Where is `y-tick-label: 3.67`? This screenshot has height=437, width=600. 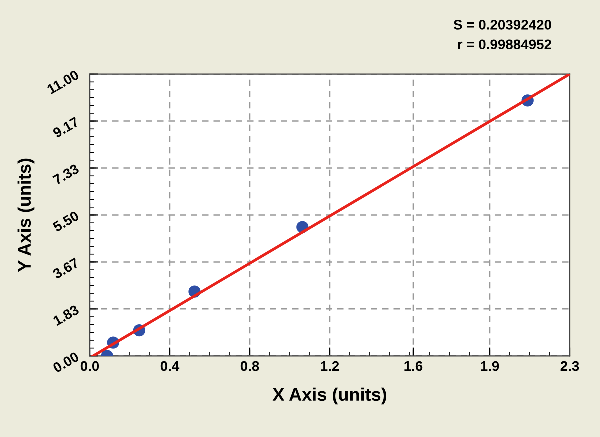
y-tick-label: 3.67 is located at coordinates (66, 269).